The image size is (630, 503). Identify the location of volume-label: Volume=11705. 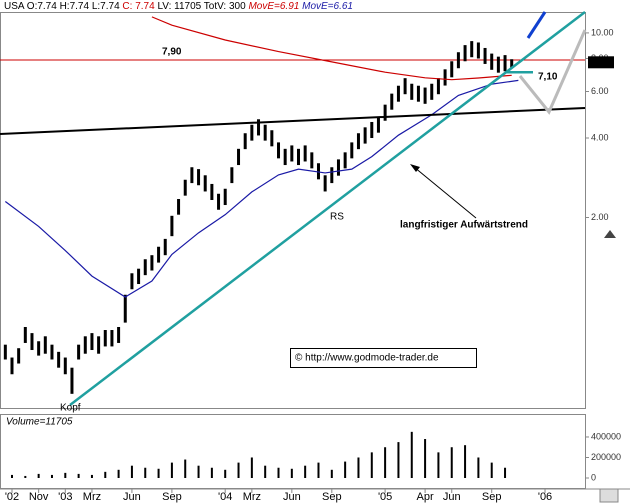
(39, 422).